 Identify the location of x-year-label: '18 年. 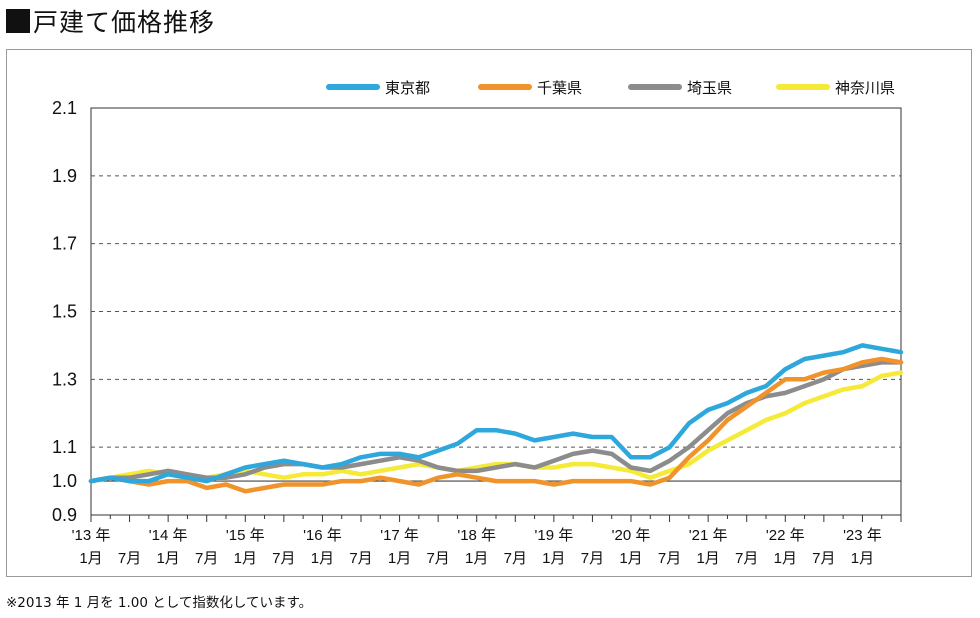
(476, 535).